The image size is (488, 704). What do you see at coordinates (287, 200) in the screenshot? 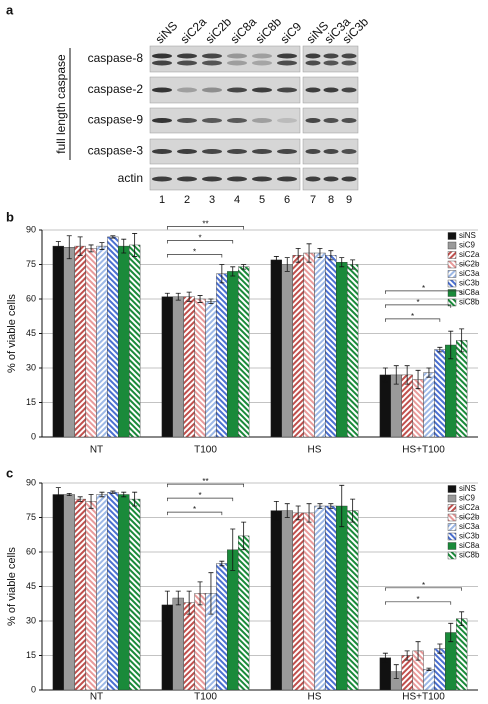
I see `lane-number: 6` at bounding box center [287, 200].